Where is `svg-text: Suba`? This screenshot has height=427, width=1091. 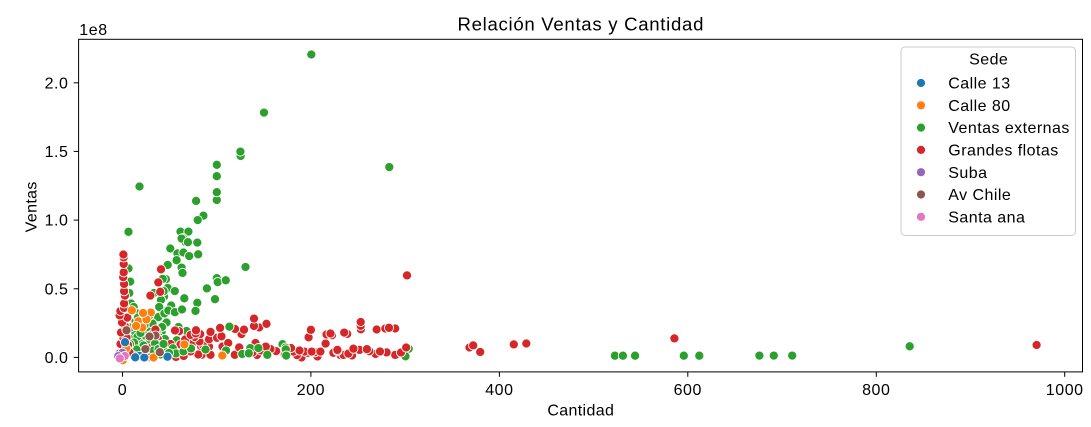 svg-text: Suba is located at coordinates (967, 173).